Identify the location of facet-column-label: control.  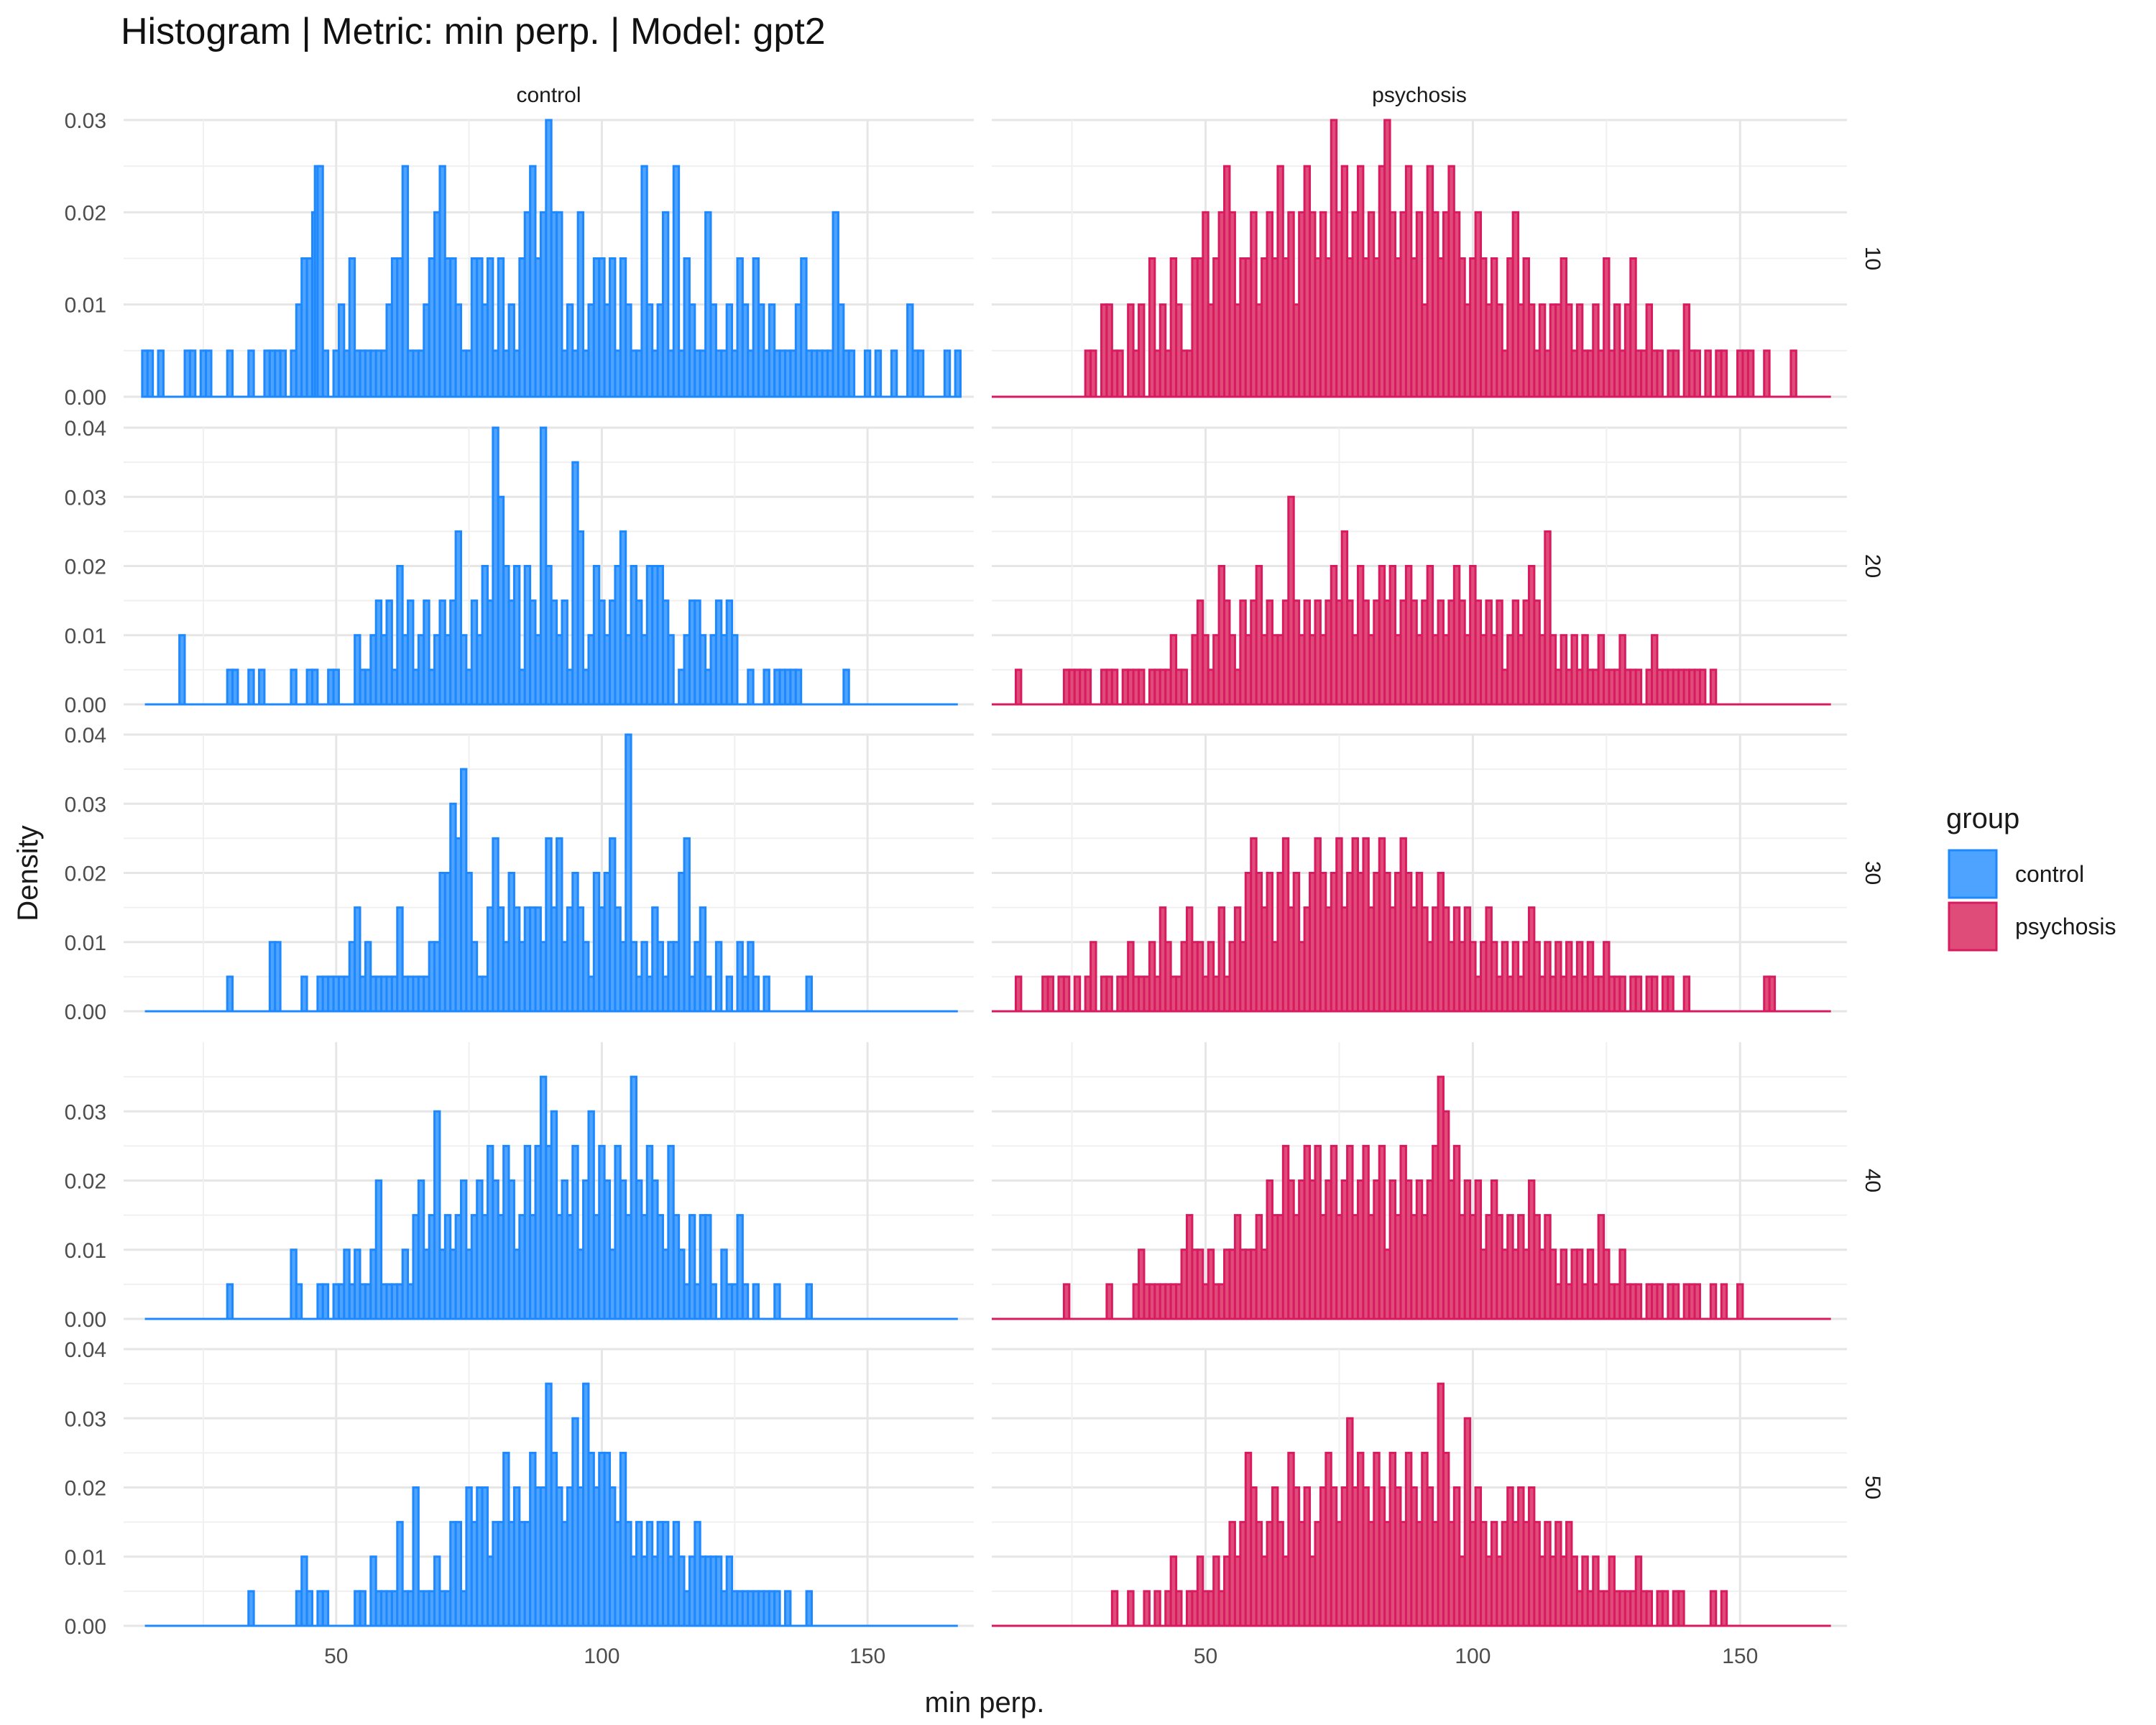
(548, 95).